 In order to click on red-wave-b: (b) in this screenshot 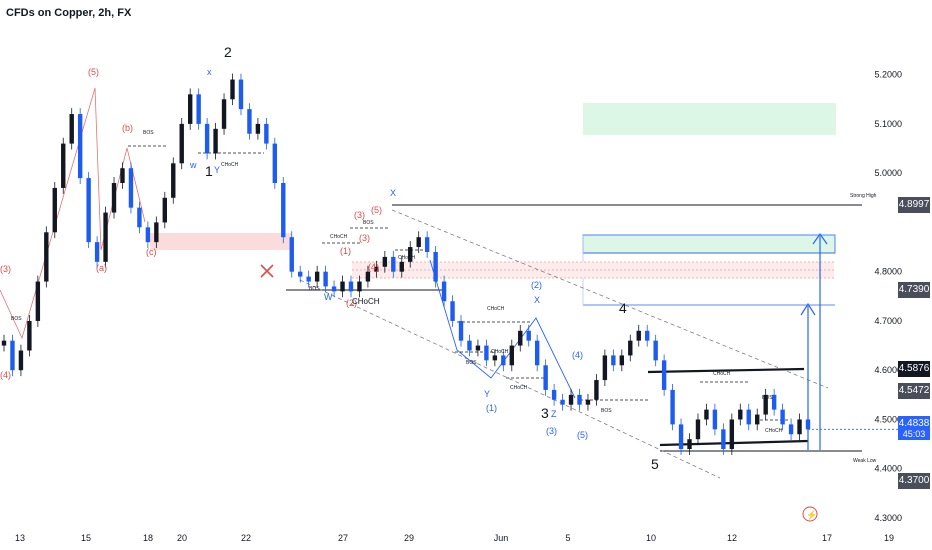, I will do `click(127, 128)`.